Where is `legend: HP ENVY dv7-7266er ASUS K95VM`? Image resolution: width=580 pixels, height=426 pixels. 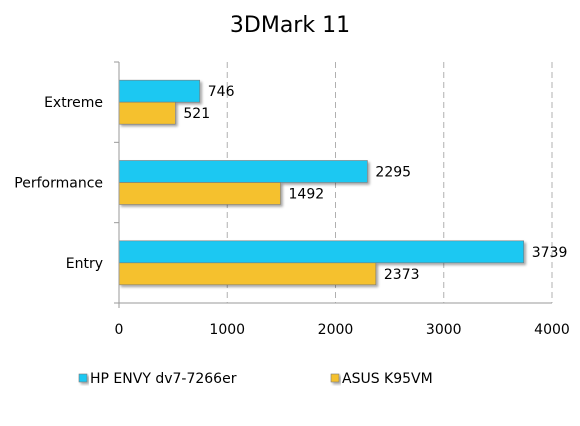 legend: HP ENVY dv7-7266er ASUS K95VM is located at coordinates (255, 379).